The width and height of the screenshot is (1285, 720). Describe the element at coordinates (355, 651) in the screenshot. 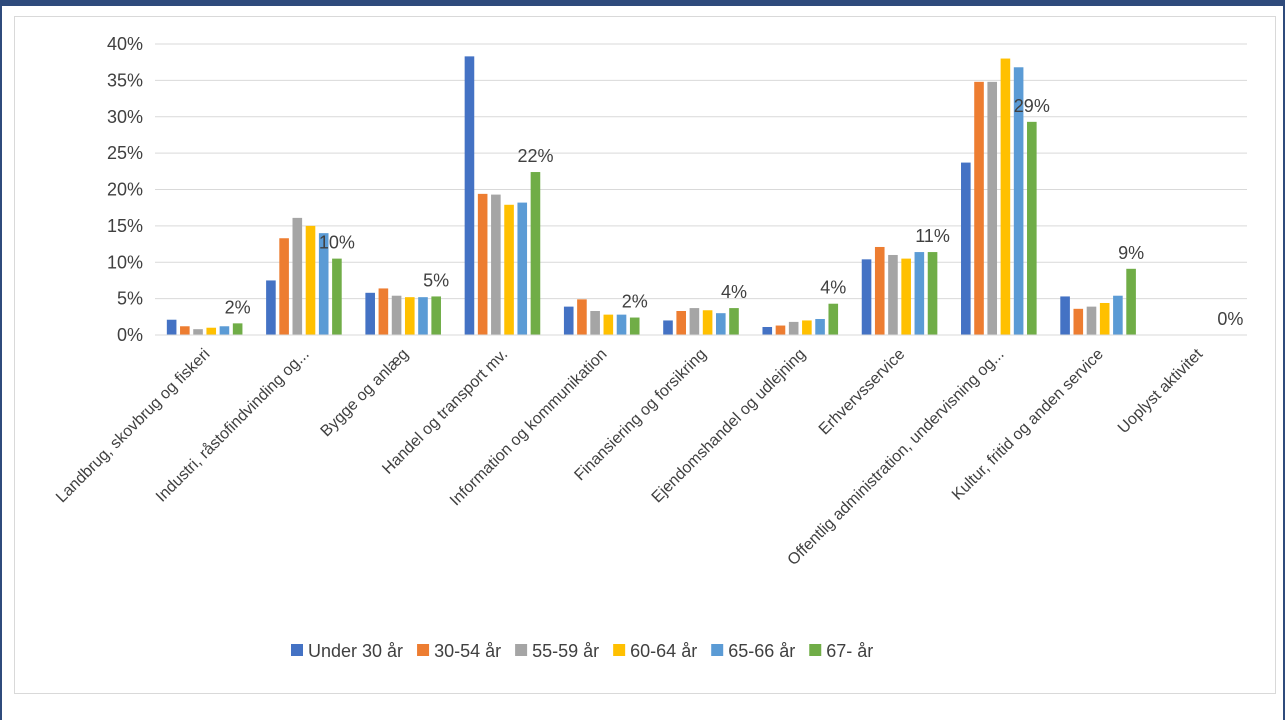

I see `legend-label: Under 30 år` at that location.